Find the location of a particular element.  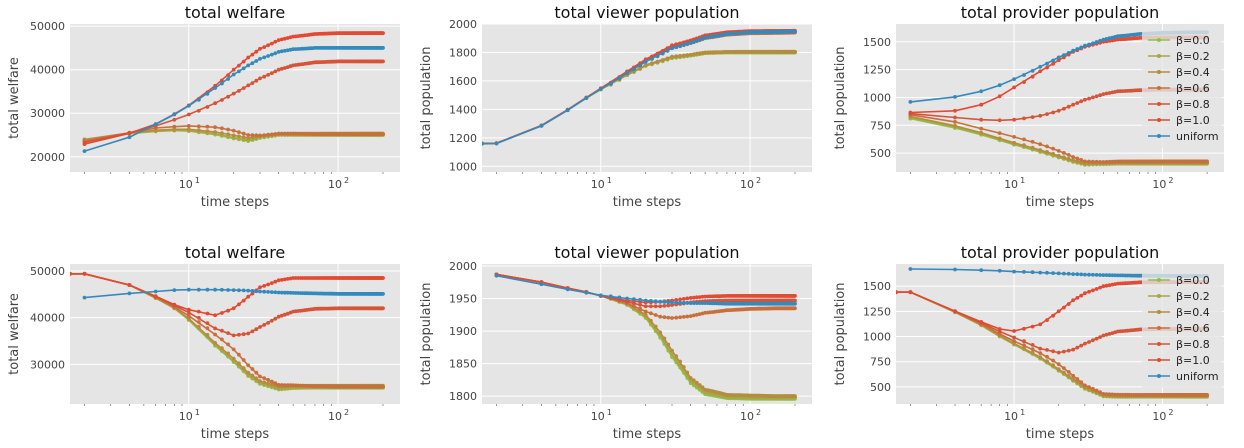

y-tick-label: 1850 is located at coordinates (463, 364).